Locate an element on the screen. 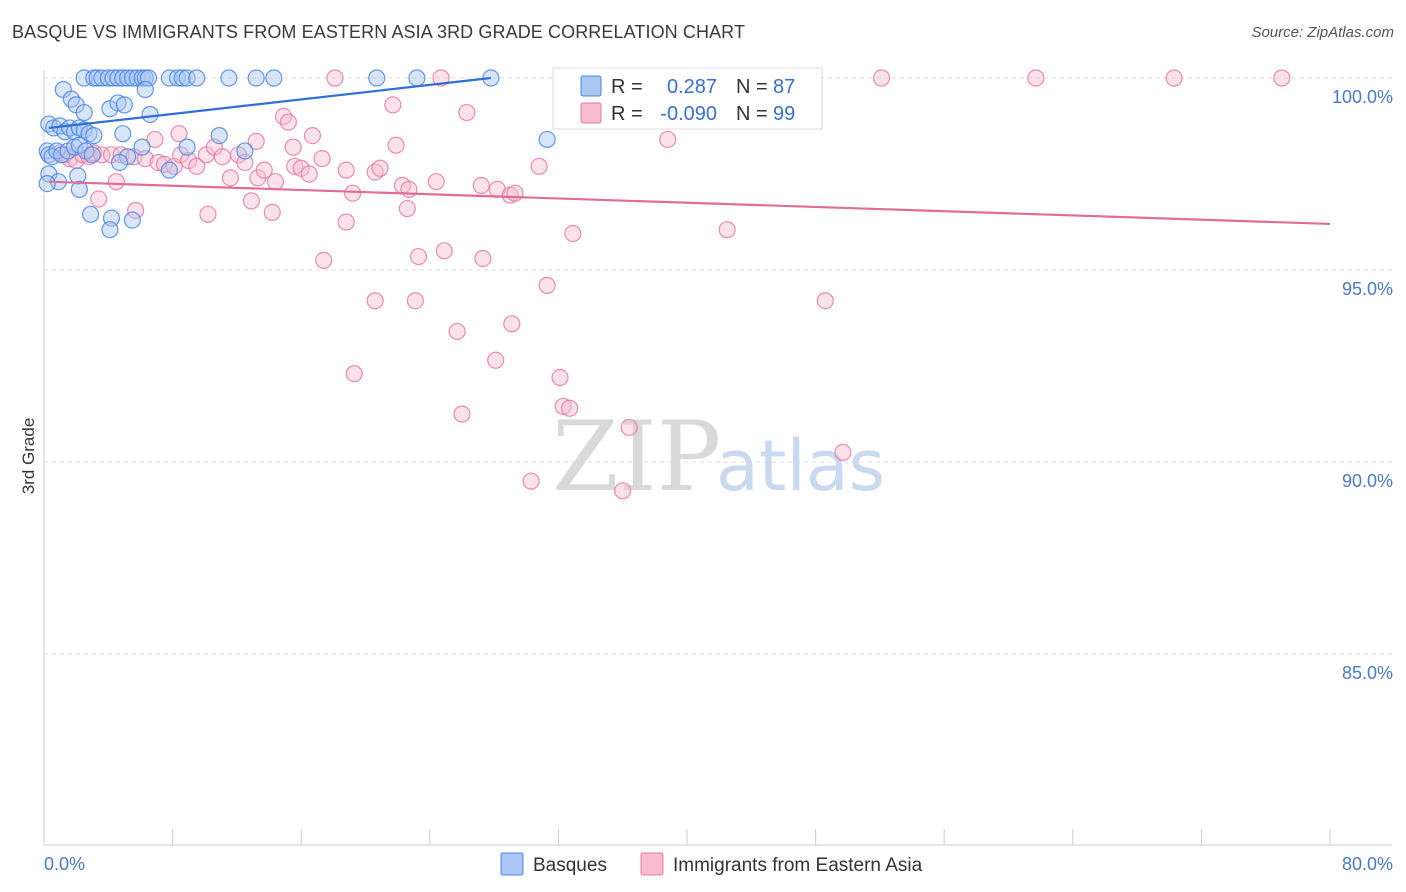  watermark-atlas: atlas is located at coordinates (800, 466).